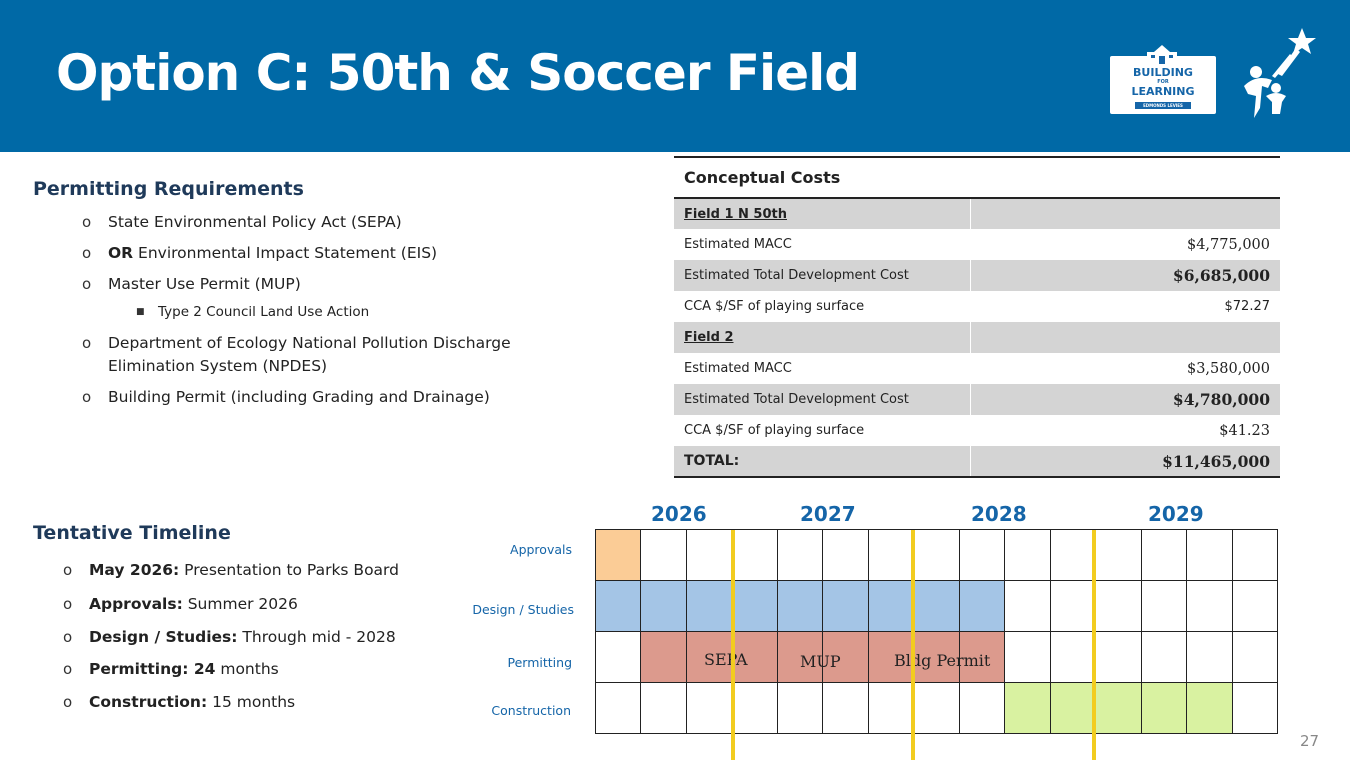  I want to click on row-label: CCA $/SF of playing surface, so click(774, 430).